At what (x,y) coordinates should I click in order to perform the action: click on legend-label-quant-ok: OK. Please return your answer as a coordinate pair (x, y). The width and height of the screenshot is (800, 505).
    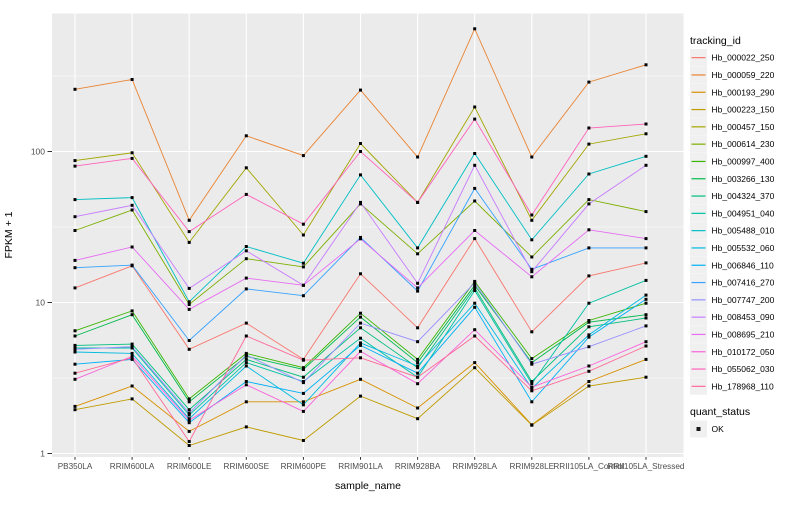
    Looking at the image, I should click on (718, 429).